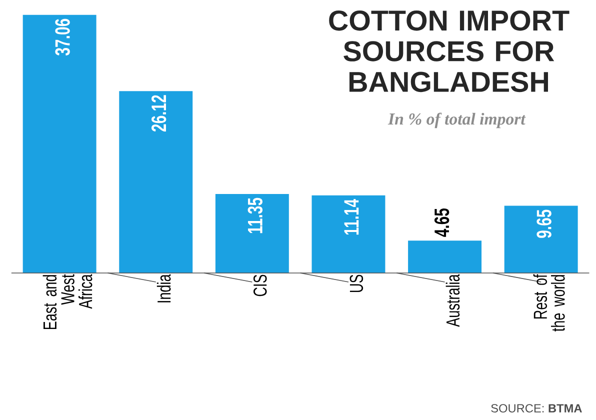 This screenshot has width=596, height=420. I want to click on x-tick-label: East and West Africa, so click(67, 302).